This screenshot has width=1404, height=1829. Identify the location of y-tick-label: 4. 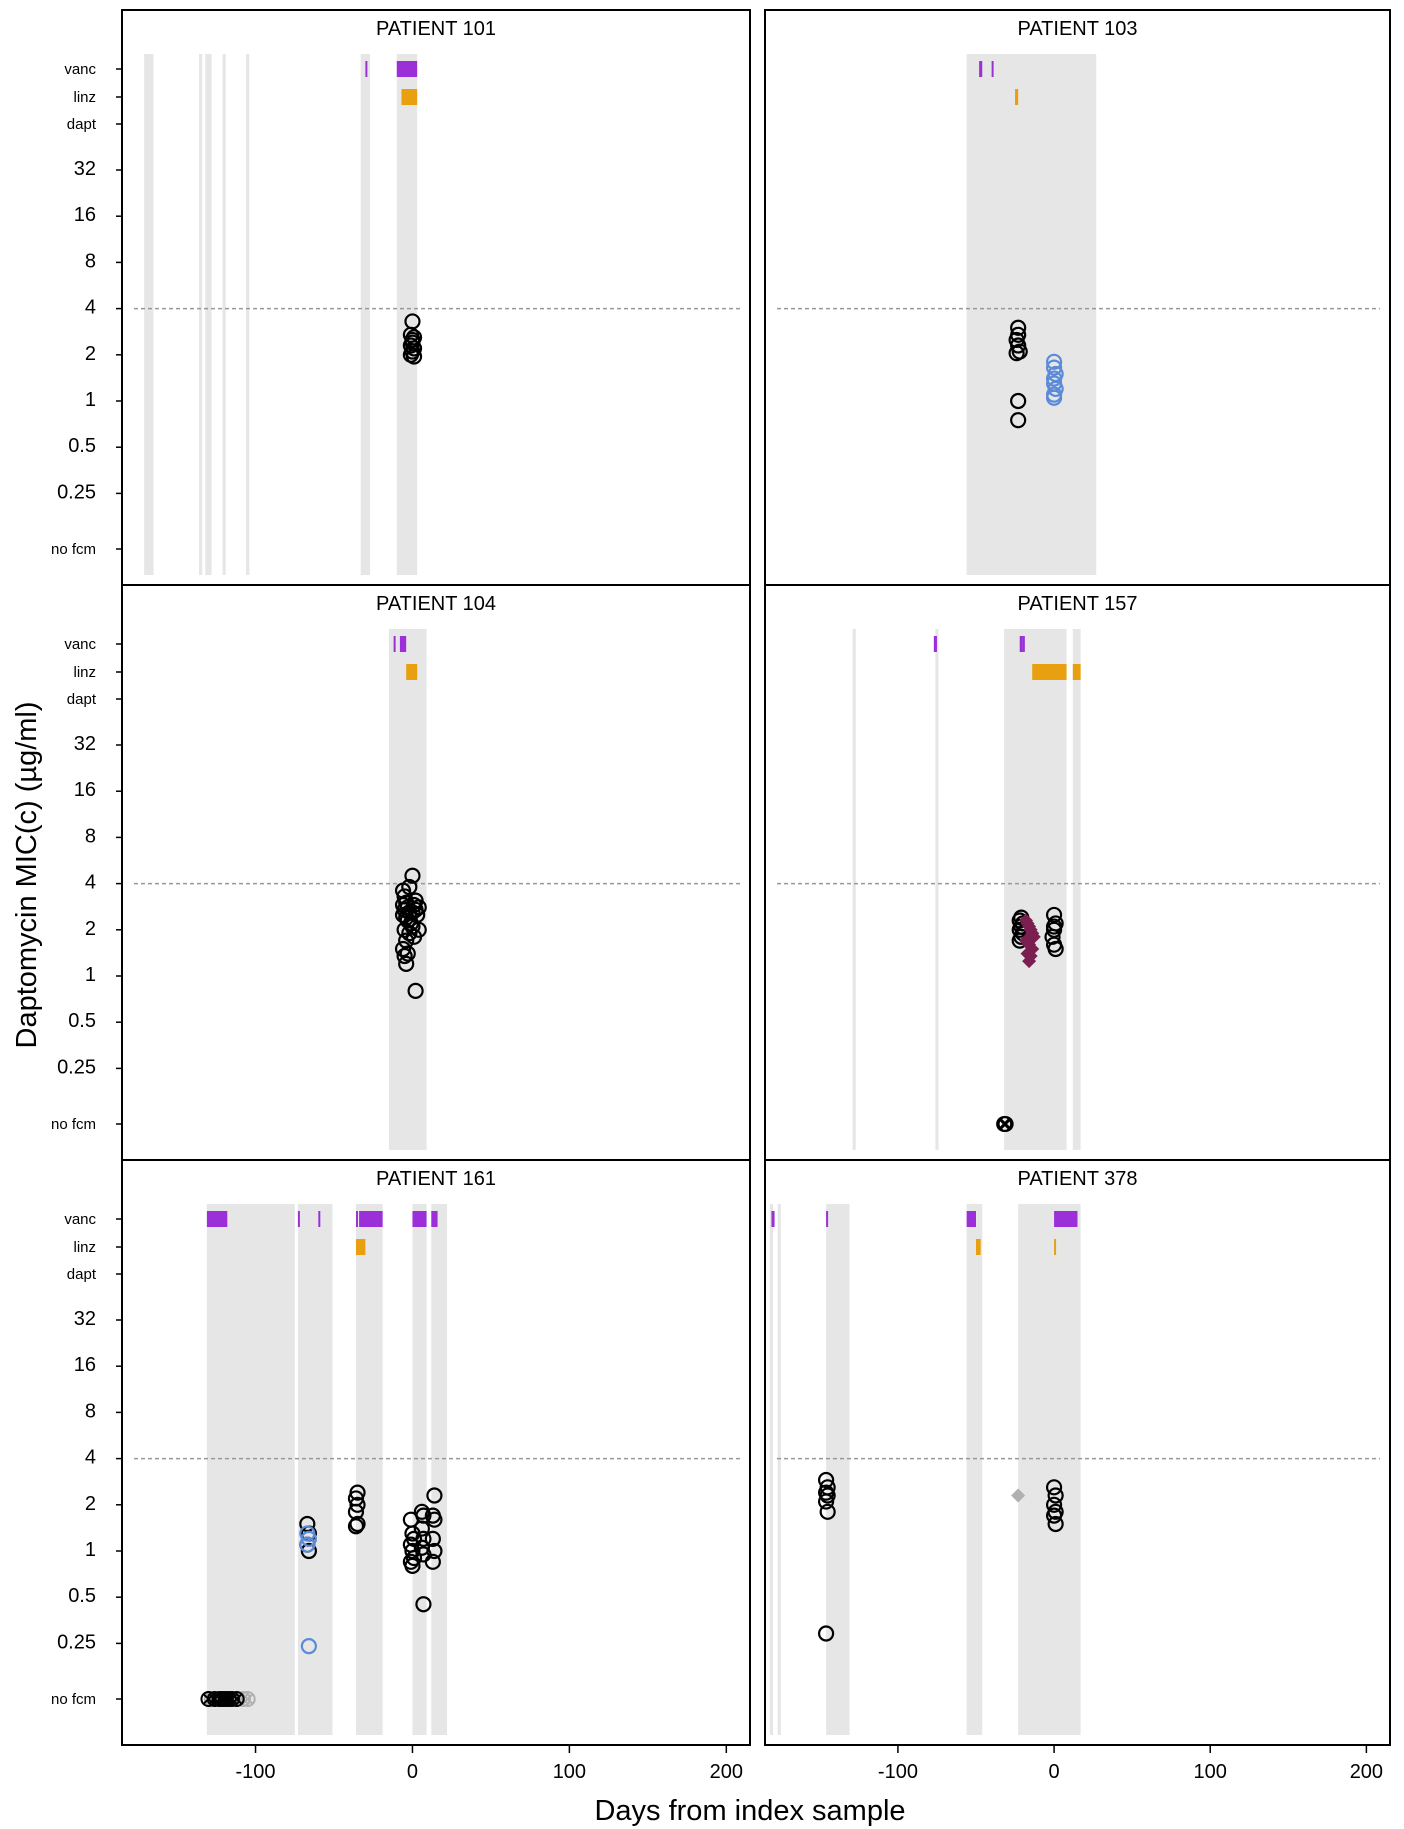
(90, 1458).